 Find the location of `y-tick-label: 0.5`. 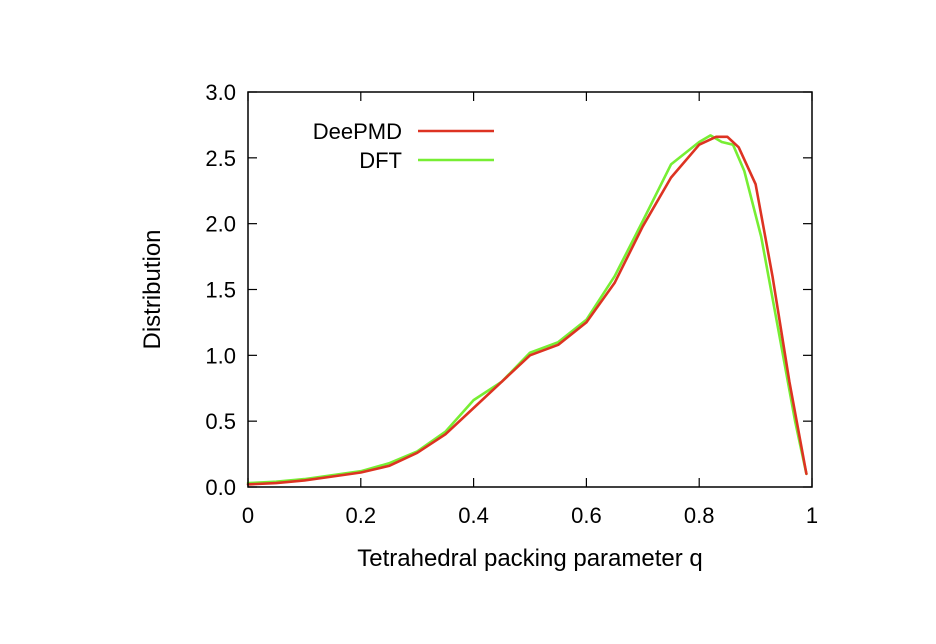

y-tick-label: 0.5 is located at coordinates (220, 421).